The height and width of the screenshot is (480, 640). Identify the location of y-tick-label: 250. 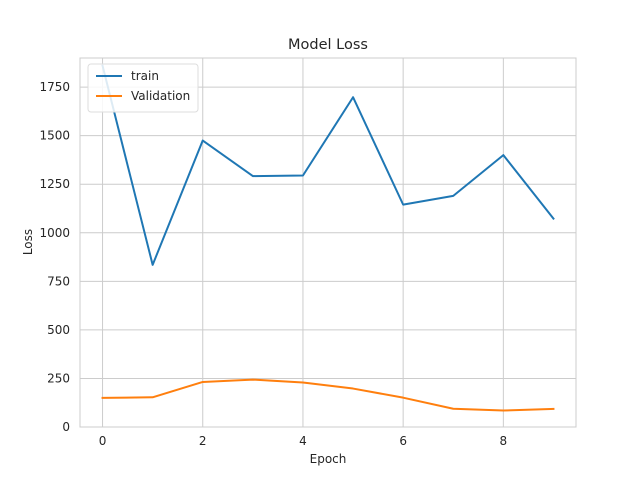
(58, 378).